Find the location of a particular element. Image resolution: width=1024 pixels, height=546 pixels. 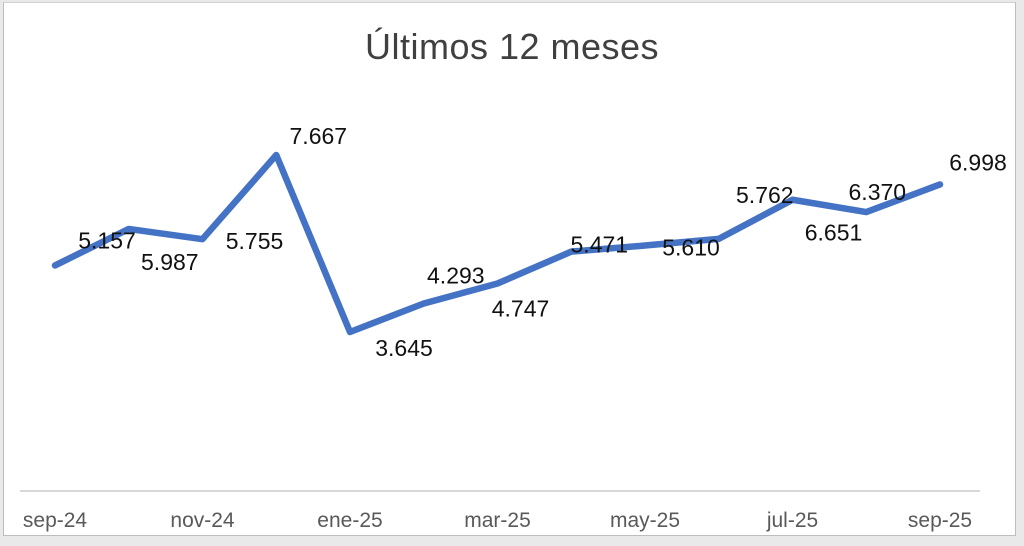

data-label: 5.762 is located at coordinates (765, 195).